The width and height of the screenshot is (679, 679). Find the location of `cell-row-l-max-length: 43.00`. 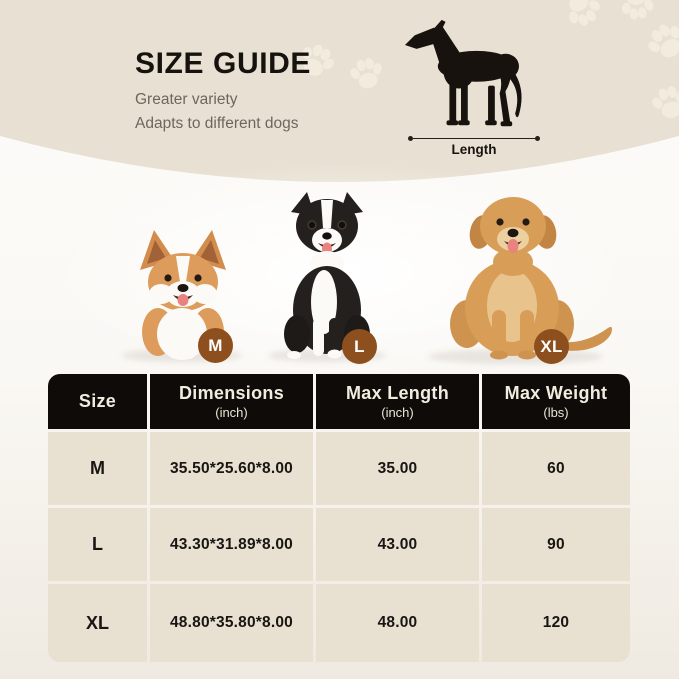

cell-row-l-max-length: 43.00 is located at coordinates (397, 544).